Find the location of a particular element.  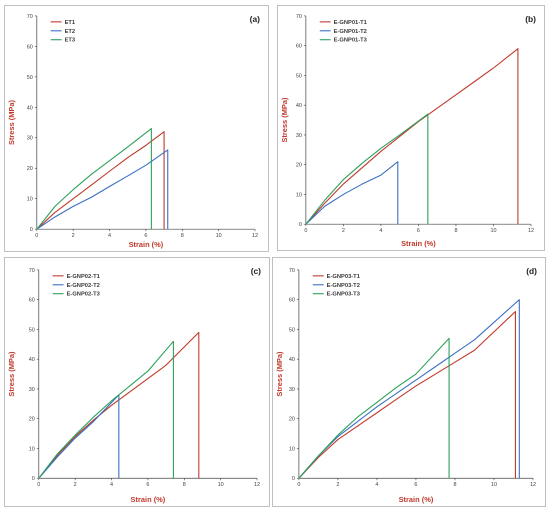

legend-label: E-GNP03-T2 is located at coordinates (343, 286).